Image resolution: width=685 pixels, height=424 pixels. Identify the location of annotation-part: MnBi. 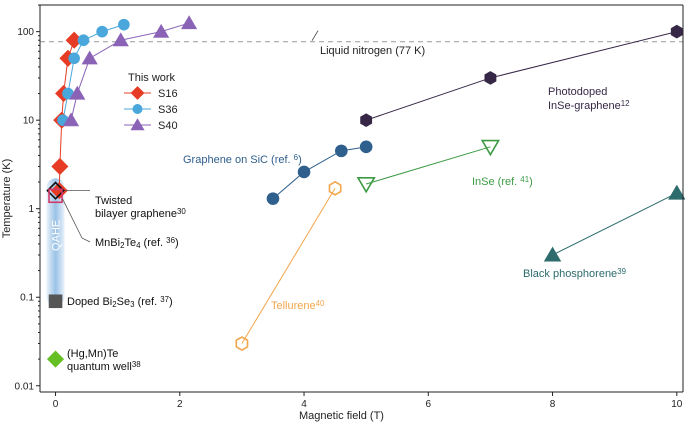
(107, 243).